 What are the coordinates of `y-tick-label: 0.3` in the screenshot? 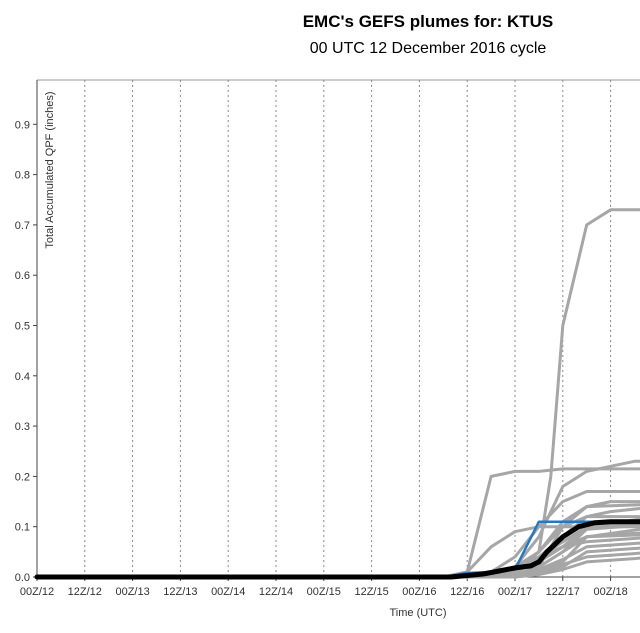 It's located at (22, 427).